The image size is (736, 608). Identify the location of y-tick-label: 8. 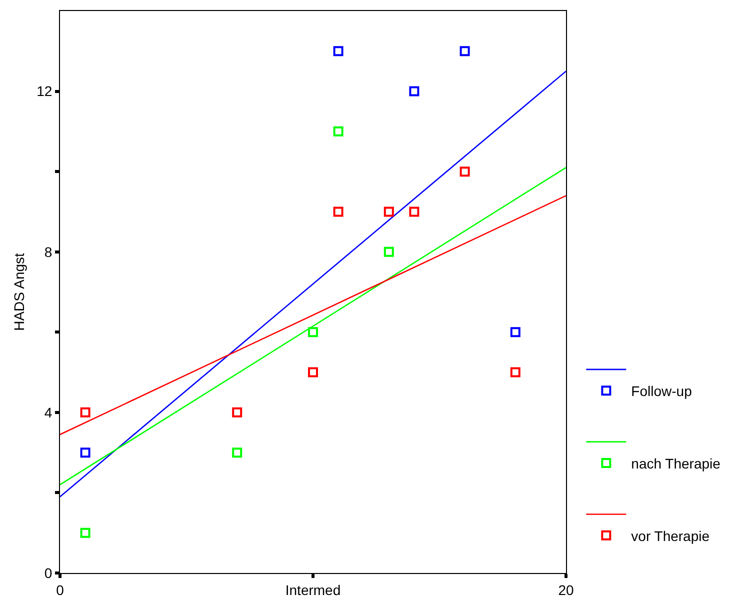
(48, 252).